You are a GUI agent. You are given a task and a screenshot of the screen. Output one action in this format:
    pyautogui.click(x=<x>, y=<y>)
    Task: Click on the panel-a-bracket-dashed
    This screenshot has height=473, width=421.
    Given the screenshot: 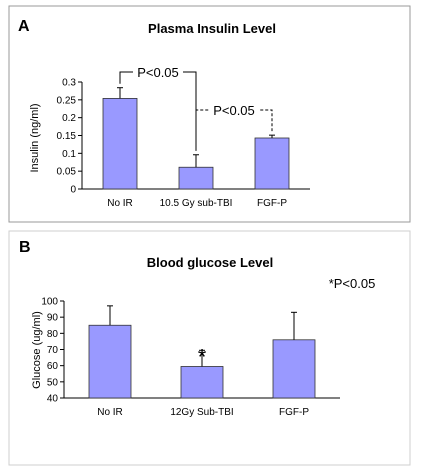 What is the action you would take?
    pyautogui.click(x=234, y=130)
    